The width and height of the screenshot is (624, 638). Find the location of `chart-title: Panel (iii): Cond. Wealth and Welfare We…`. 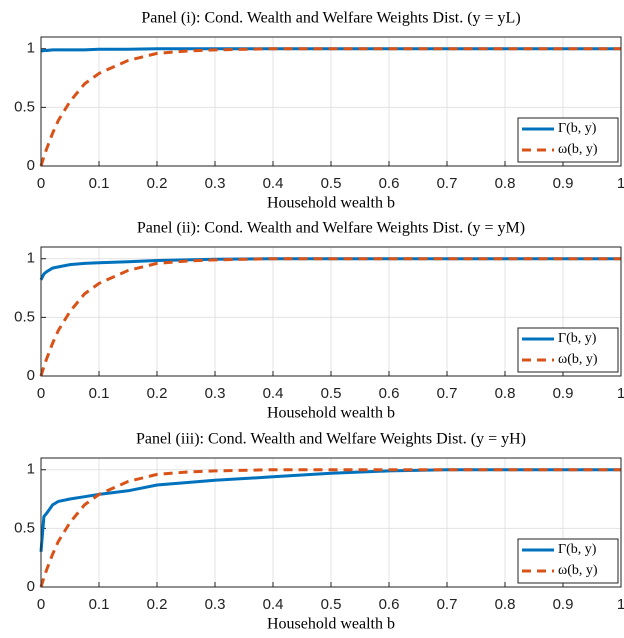

chart-title: Panel (iii): Cond. Wealth and Welfare We… is located at coordinates (331, 439).